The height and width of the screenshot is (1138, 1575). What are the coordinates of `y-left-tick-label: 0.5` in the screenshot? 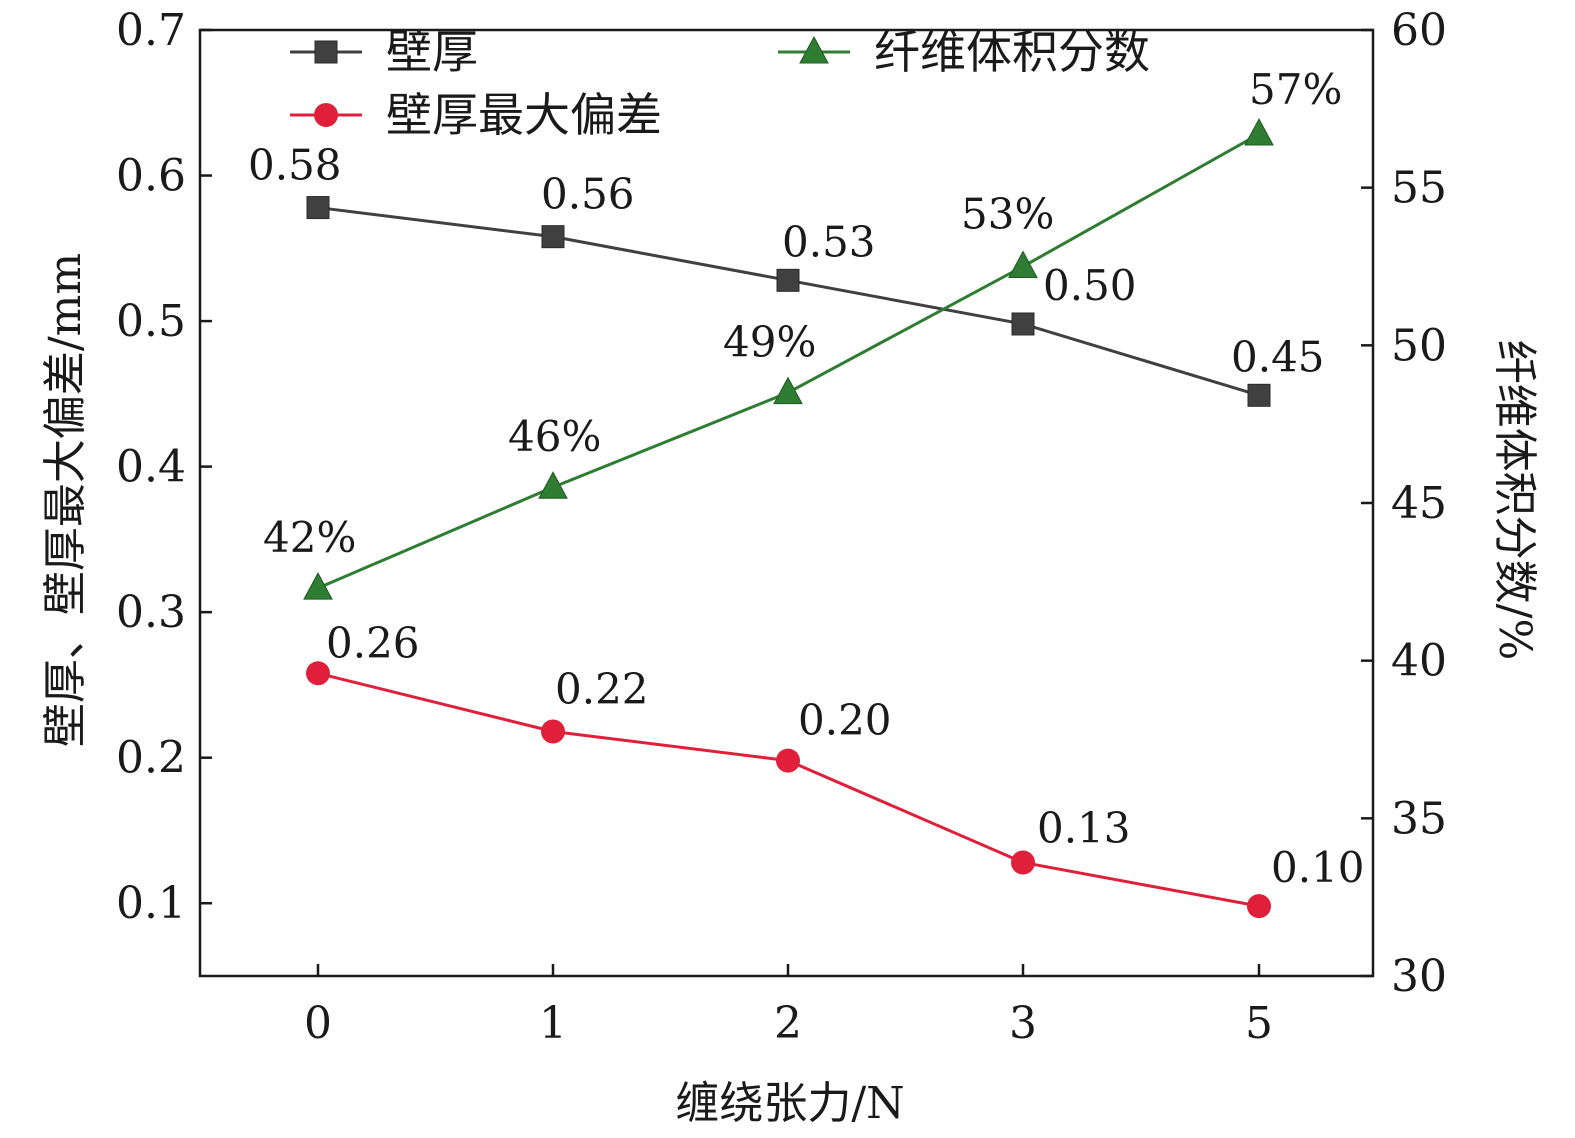 It's located at (151, 321).